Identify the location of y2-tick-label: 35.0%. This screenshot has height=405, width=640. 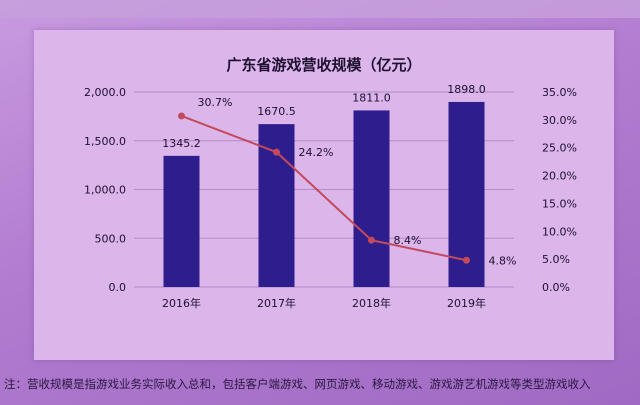
(559, 92).